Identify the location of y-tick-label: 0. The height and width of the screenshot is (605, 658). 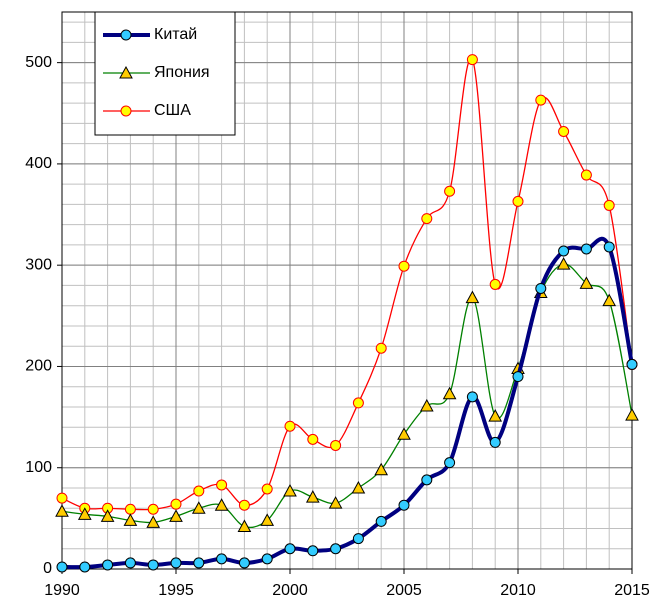
(47, 568).